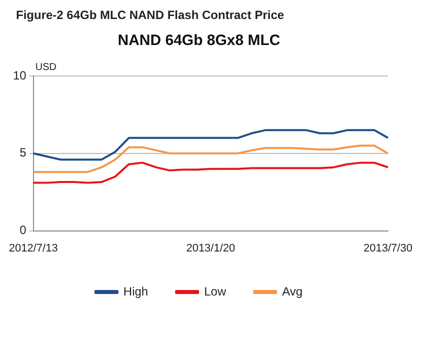 The width and height of the screenshot is (448, 339). Describe the element at coordinates (33, 248) in the screenshot. I see `x-tick-label: 2012/7/13` at that location.